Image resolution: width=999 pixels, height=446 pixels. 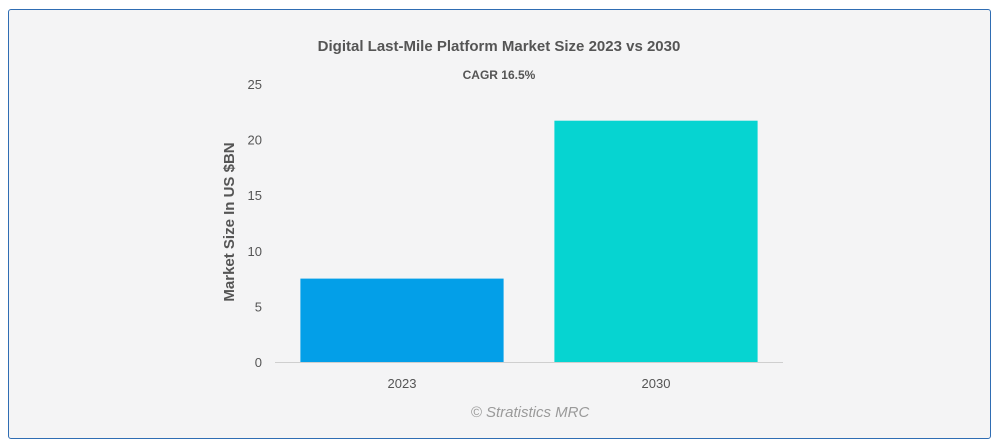 What do you see at coordinates (255, 223) in the screenshot?
I see `y-axis-ticks: 0 5 10 15 20 25` at bounding box center [255, 223].